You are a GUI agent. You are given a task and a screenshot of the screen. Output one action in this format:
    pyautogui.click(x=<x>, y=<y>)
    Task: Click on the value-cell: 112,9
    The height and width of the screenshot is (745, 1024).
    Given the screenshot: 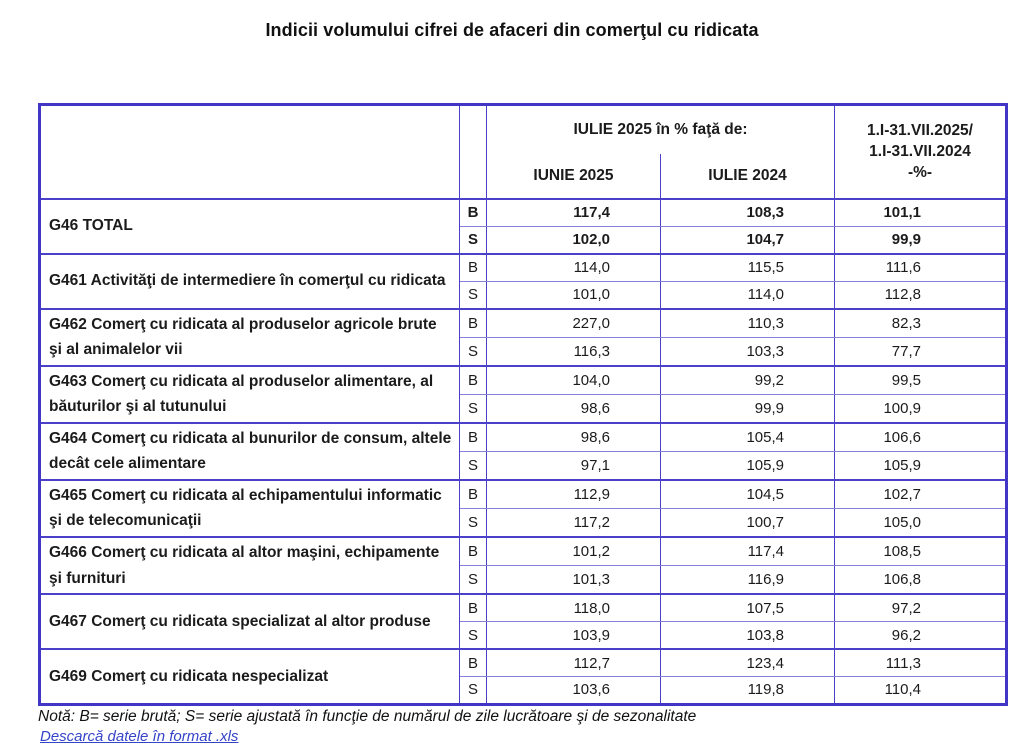 What is the action you would take?
    pyautogui.click(x=573, y=493)
    